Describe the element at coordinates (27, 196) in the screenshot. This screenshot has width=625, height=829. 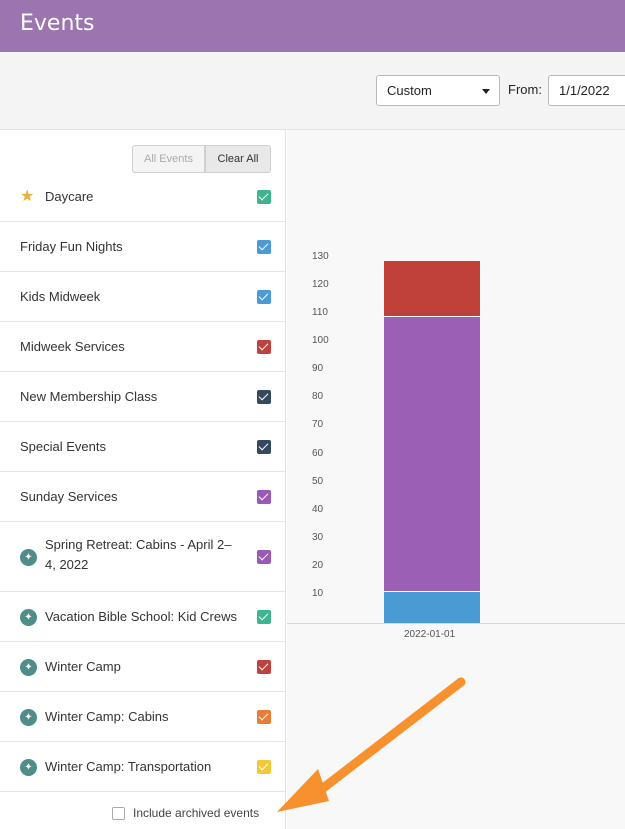
I see `star-icon: ★` at that location.